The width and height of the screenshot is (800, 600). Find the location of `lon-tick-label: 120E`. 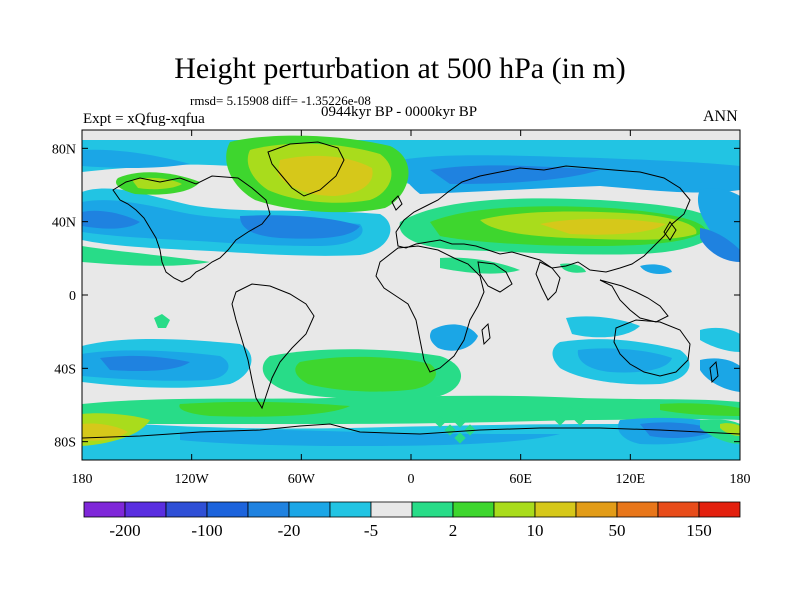

lon-tick-label: 120E is located at coordinates (631, 479).